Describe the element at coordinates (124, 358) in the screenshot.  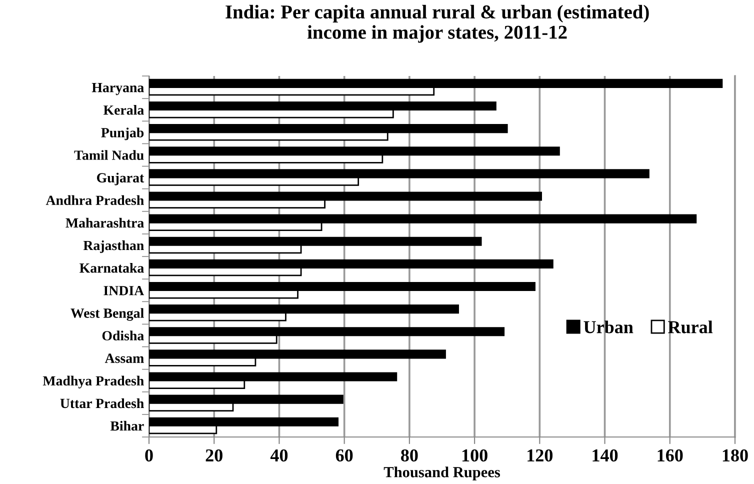
I see `y-tick-label: Assam` at that location.